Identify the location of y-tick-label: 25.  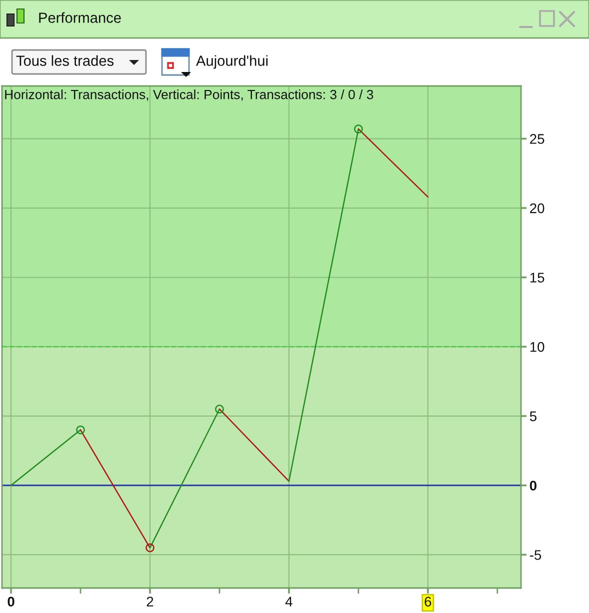
(537, 139).